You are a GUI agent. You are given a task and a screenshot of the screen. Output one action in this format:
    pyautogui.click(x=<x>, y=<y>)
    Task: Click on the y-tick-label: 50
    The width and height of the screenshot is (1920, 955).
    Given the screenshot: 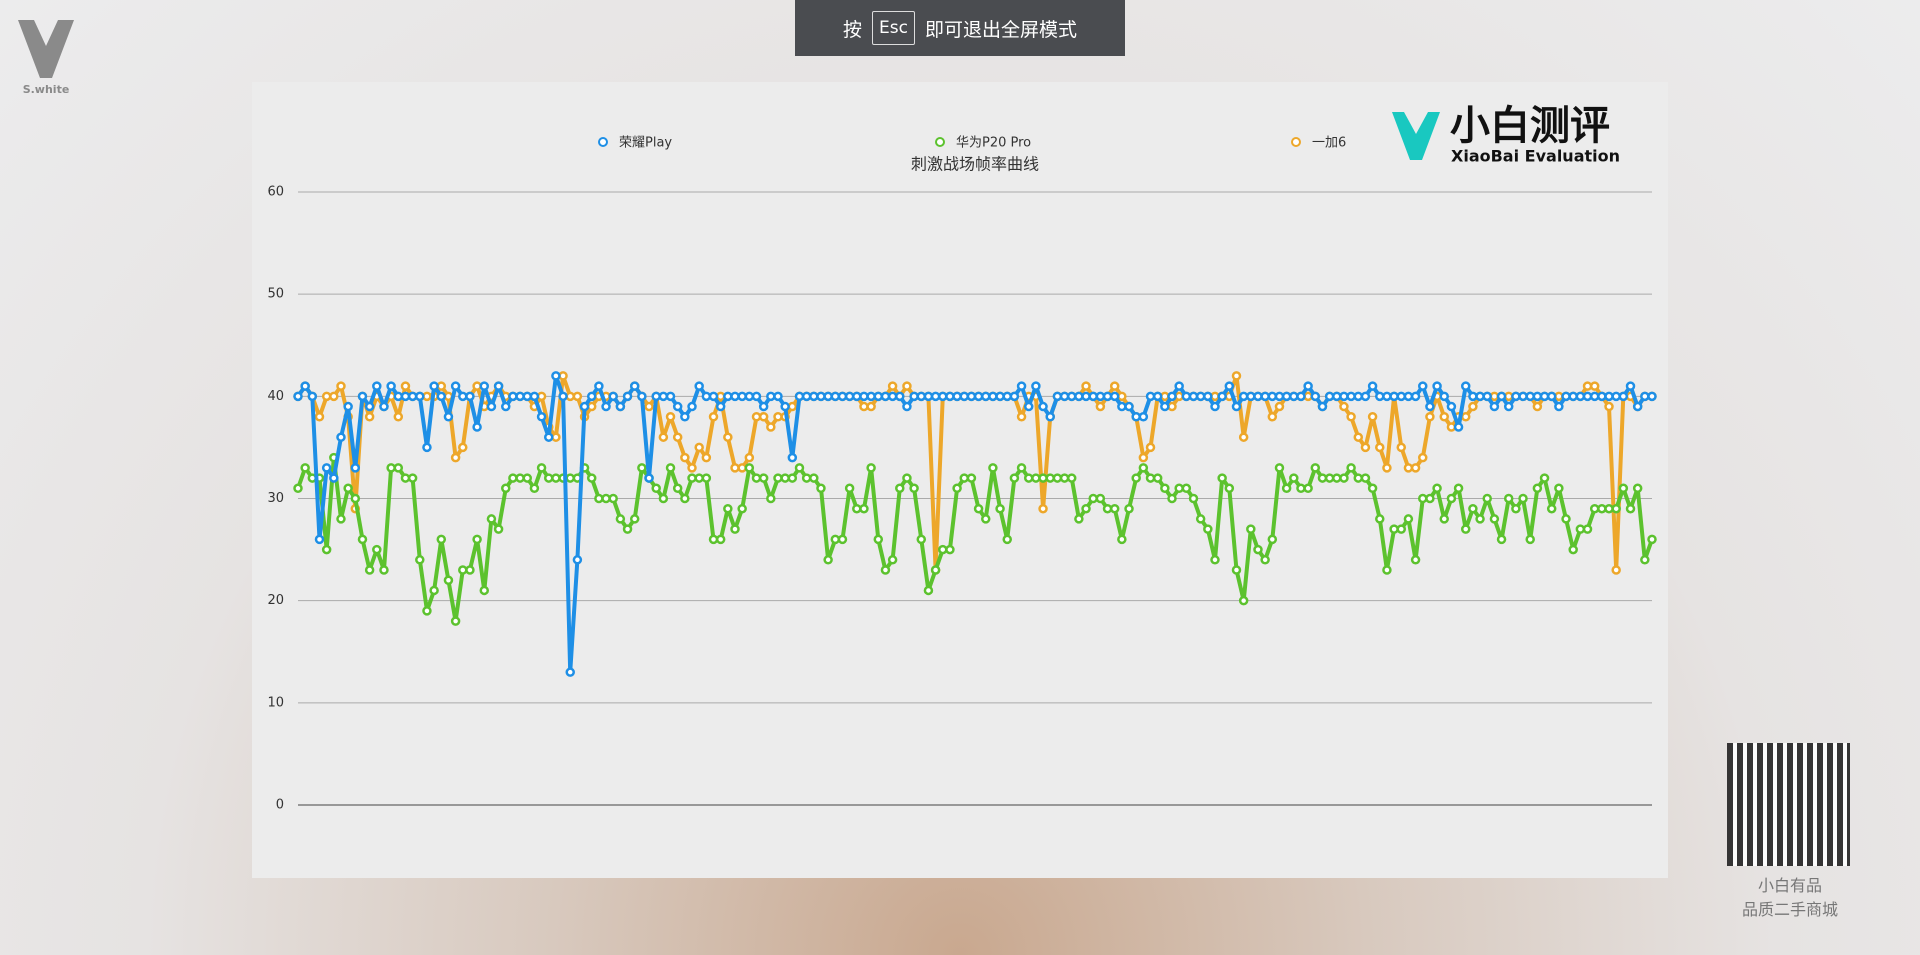 What is the action you would take?
    pyautogui.click(x=275, y=294)
    